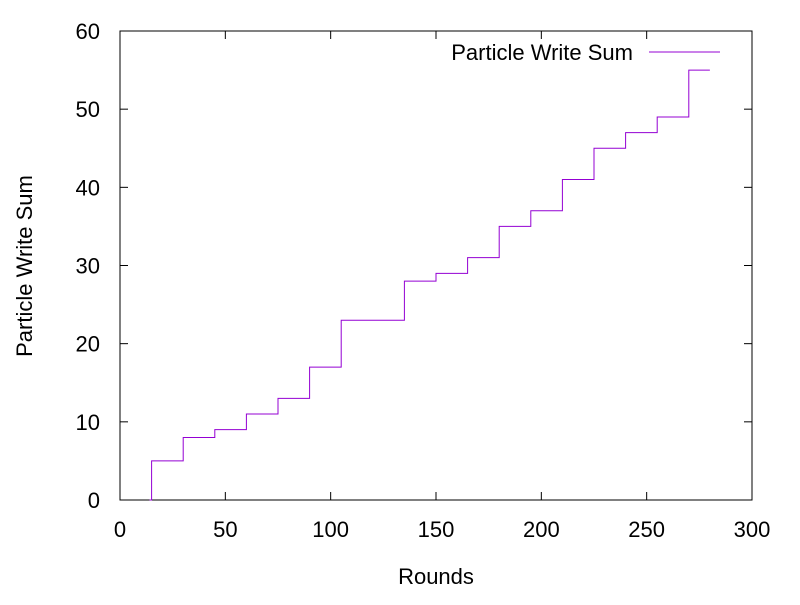 Image resolution: width=800 pixels, height=605 pixels. What do you see at coordinates (120, 529) in the screenshot?
I see `x-tick-label: 0` at bounding box center [120, 529].